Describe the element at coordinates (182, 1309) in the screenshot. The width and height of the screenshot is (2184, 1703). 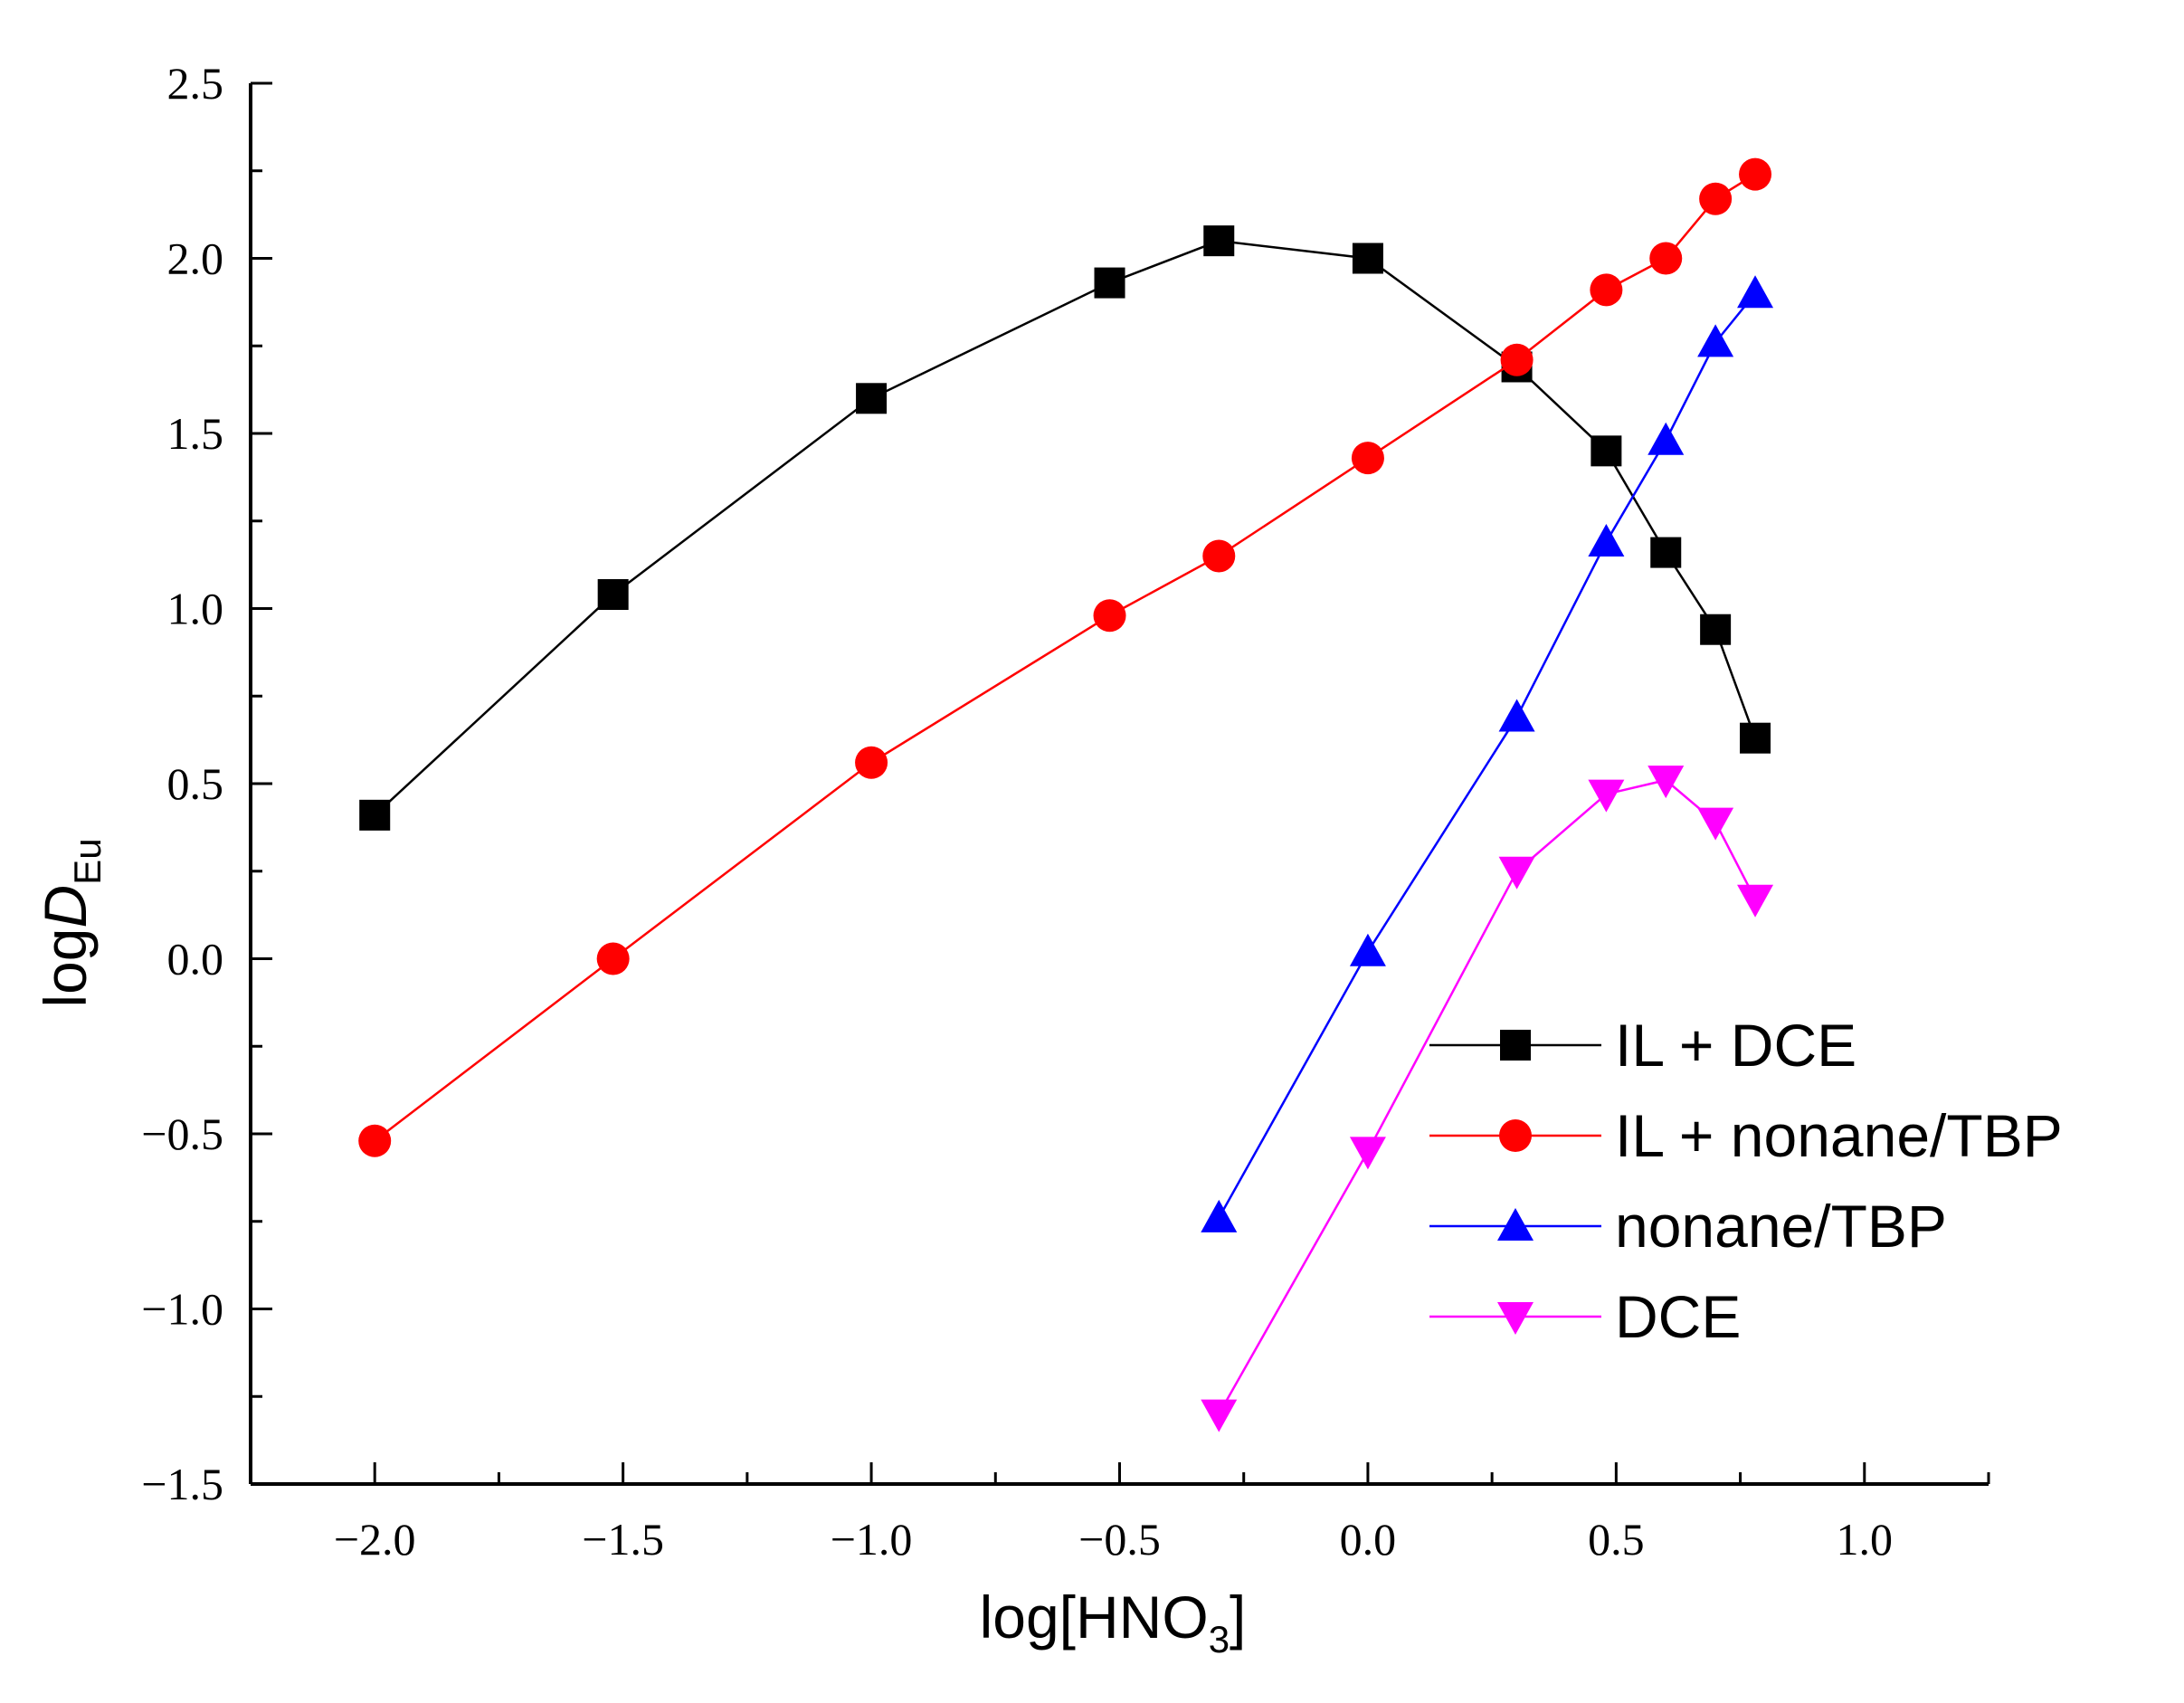
I see `y-tick-label: −1.0` at that location.